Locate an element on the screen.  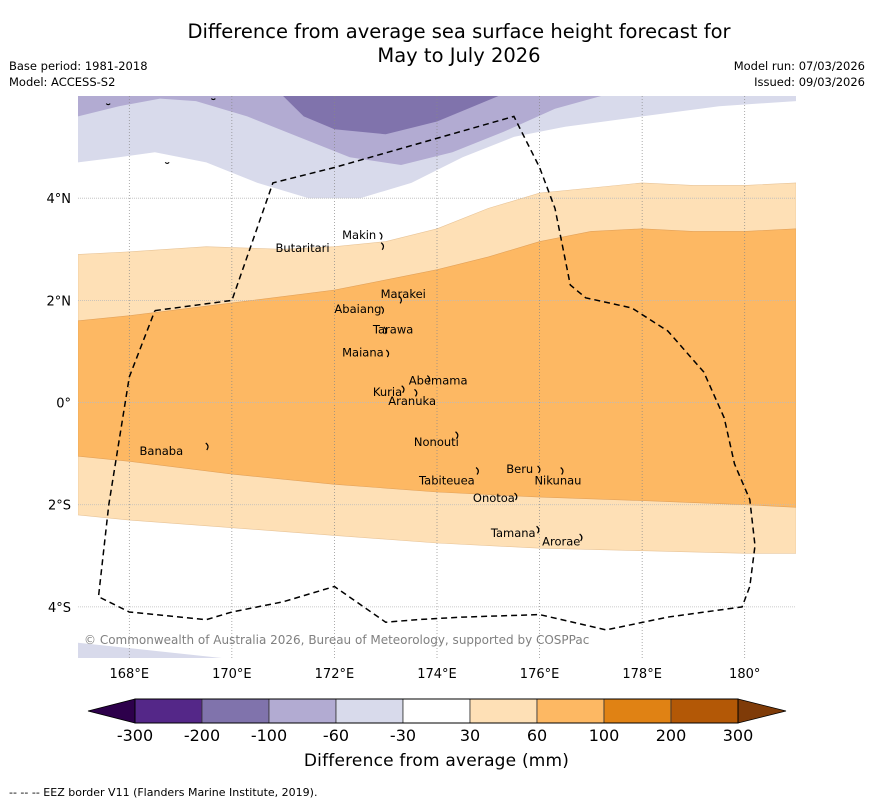
band-m100-m60 is located at coordinates (340, 130).